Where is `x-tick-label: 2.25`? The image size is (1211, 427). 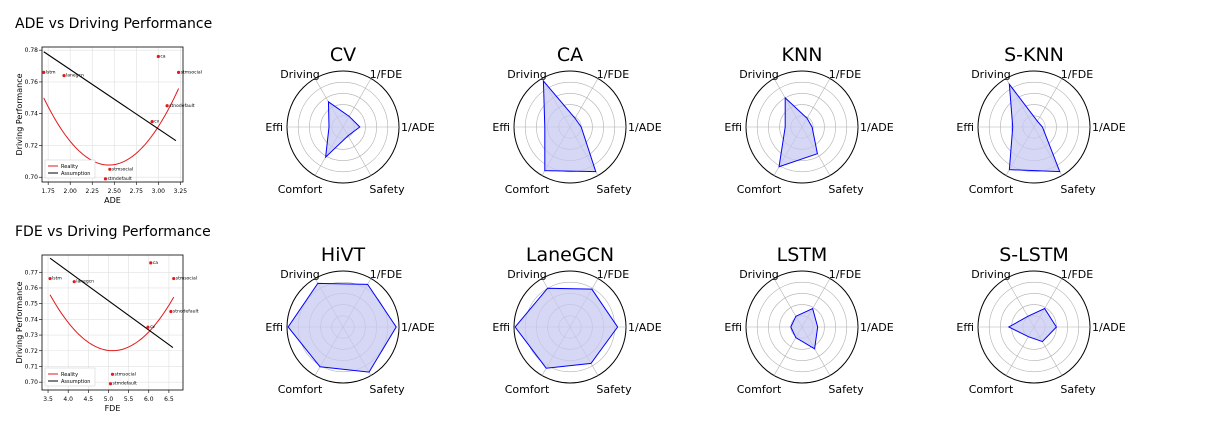
x-tick-label: 2.25 is located at coordinates (93, 191).